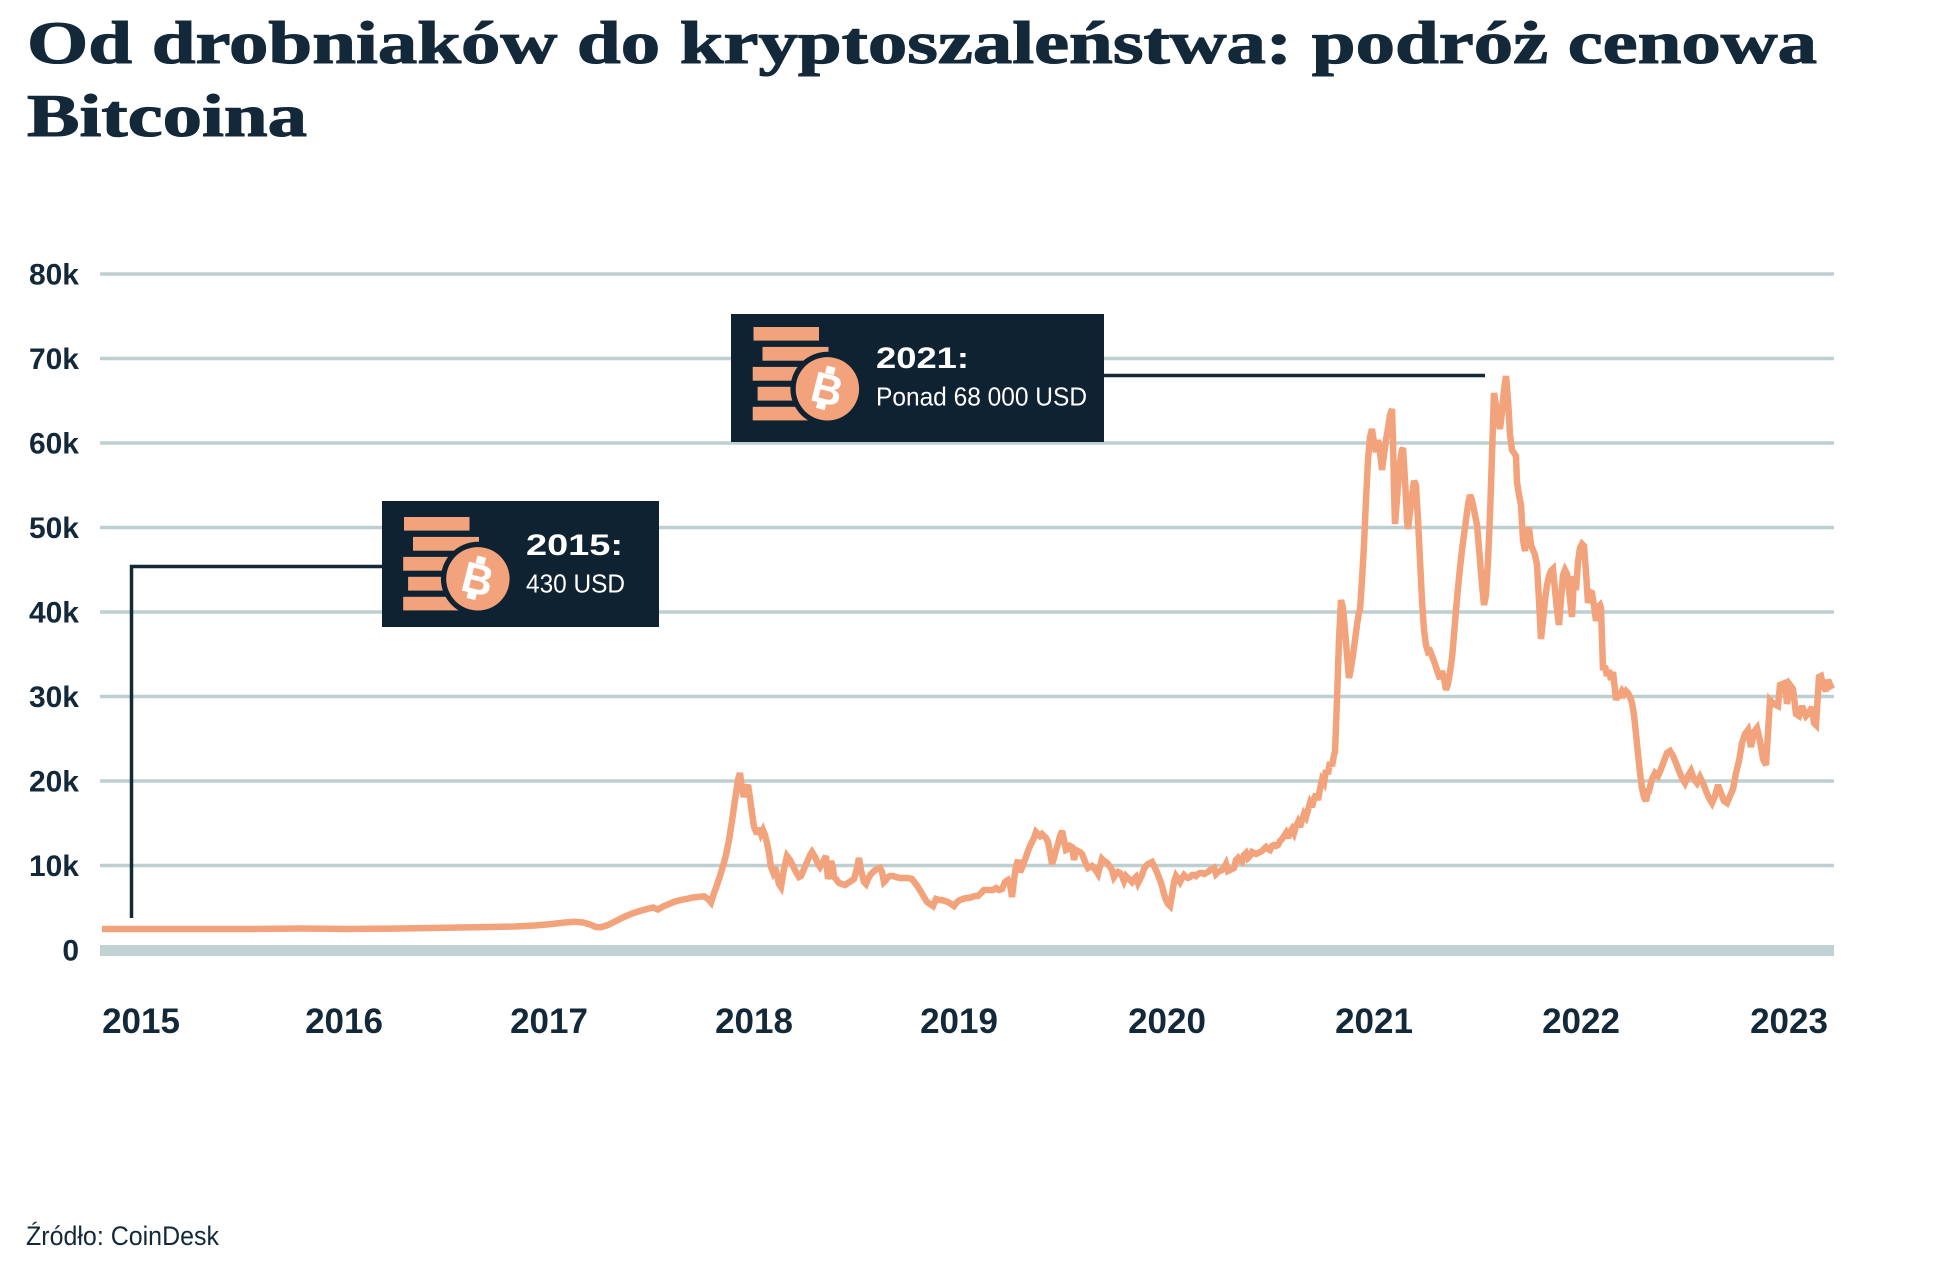 The image size is (1940, 1271). Describe the element at coordinates (70, 951) in the screenshot. I see `svg-text: 0` at that location.